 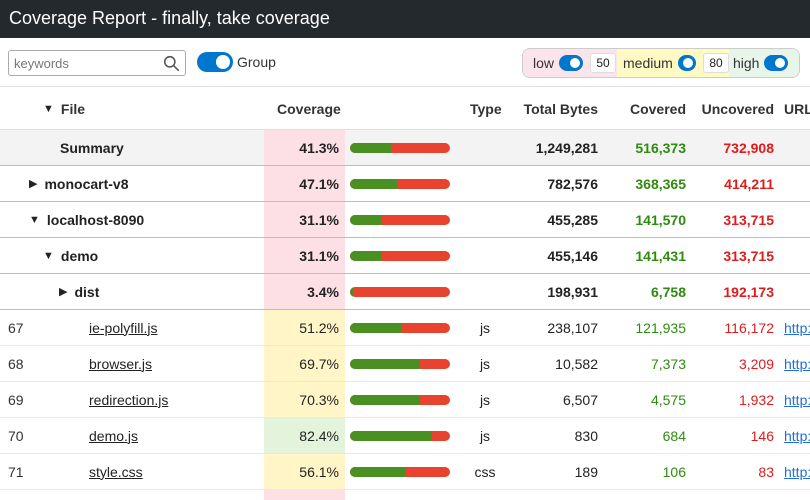 What do you see at coordinates (485, 327) in the screenshot?
I see `file-type: js` at bounding box center [485, 327].